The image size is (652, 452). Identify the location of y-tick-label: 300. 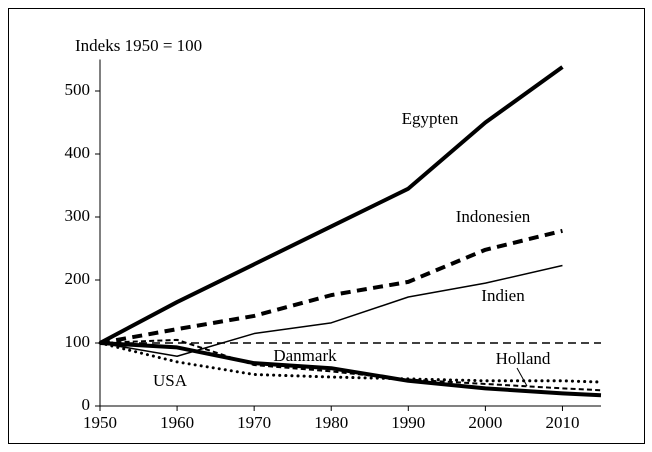
(78, 215).